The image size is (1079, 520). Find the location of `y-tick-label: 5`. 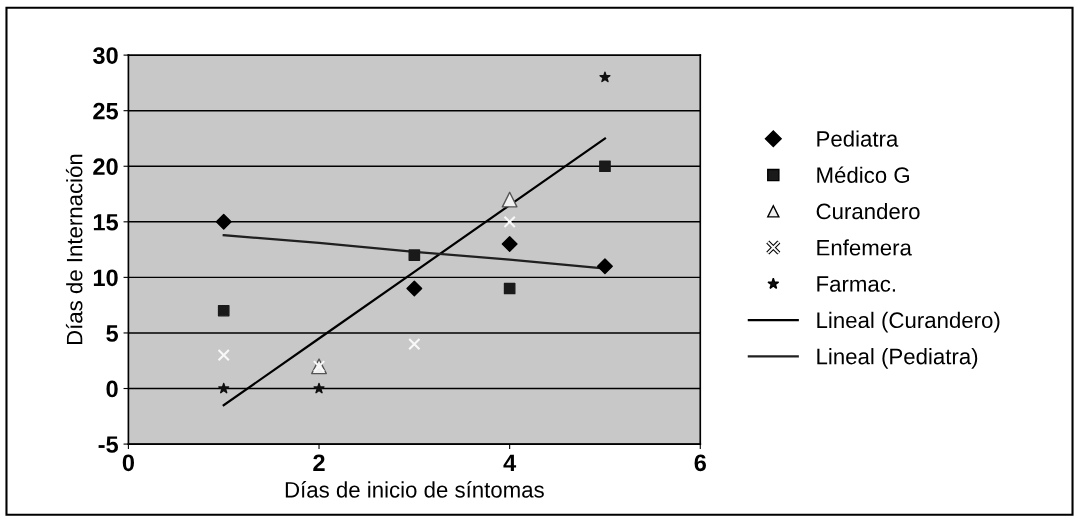

y-tick-label: 5 is located at coordinates (112, 333).